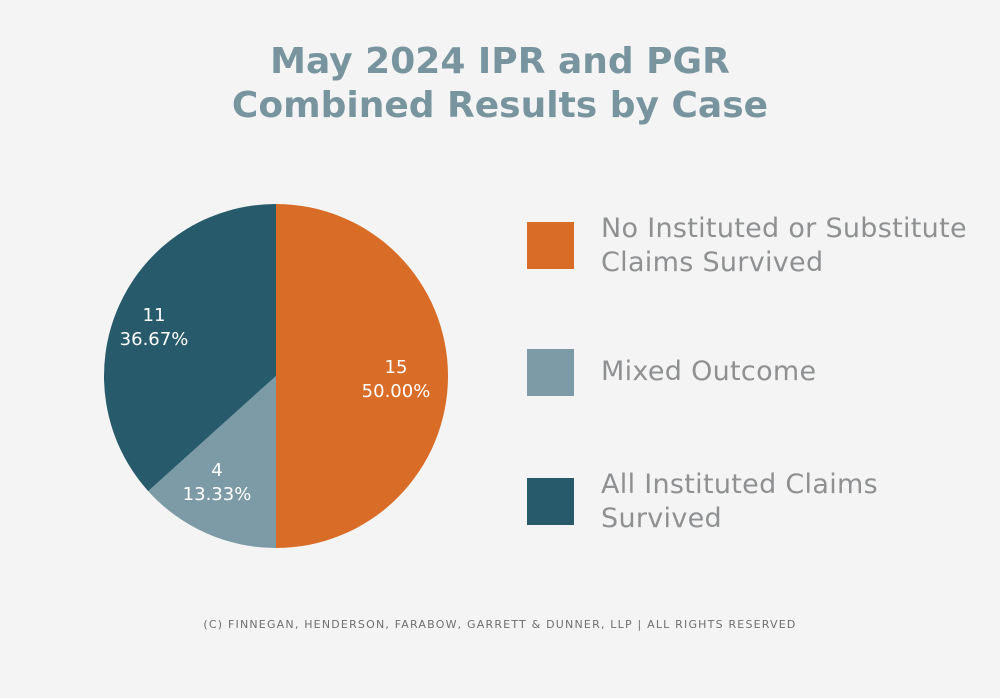 Image resolution: width=1000 pixels, height=698 pixels. I want to click on legend-label-line: Mixed Outcome, so click(709, 371).